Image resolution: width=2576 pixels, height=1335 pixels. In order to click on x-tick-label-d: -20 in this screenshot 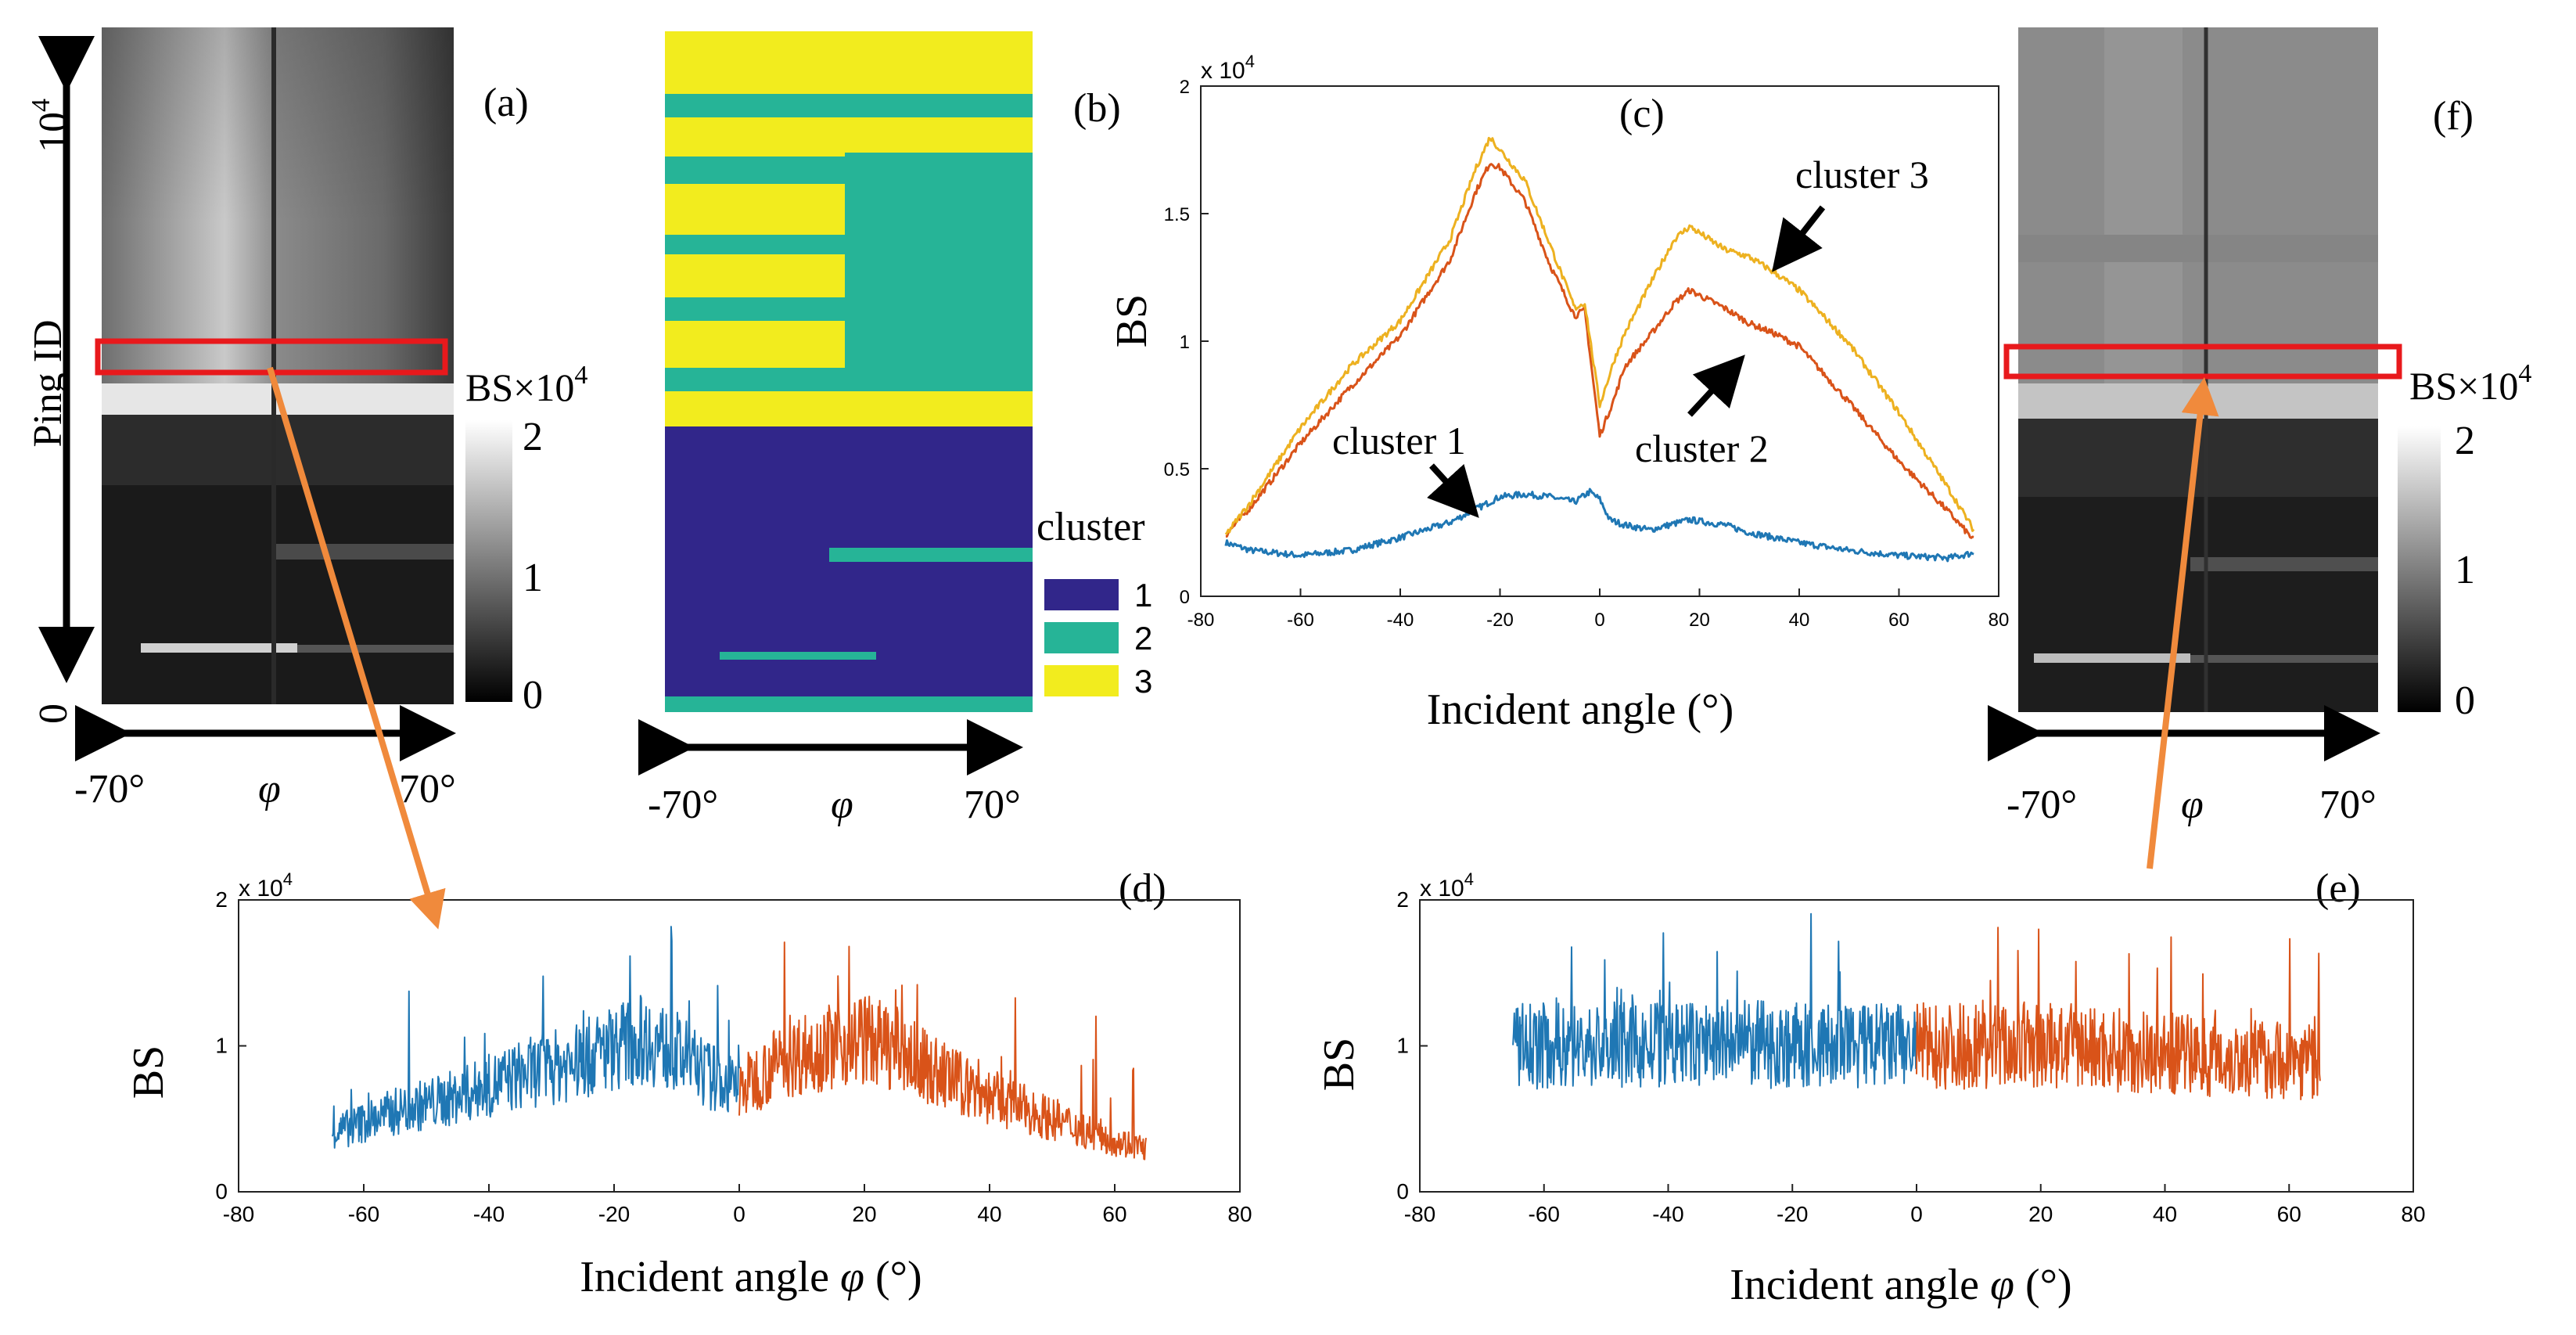, I will do `click(614, 1214)`.